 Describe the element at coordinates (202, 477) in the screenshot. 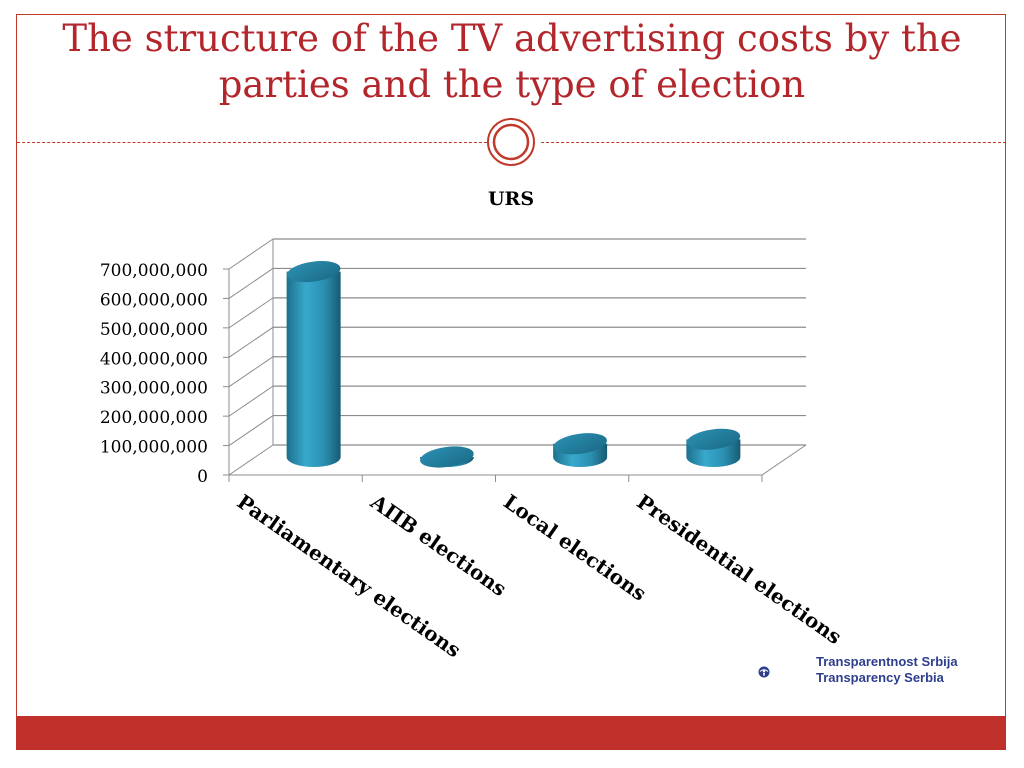

I see `y-tick-label: 0` at that location.